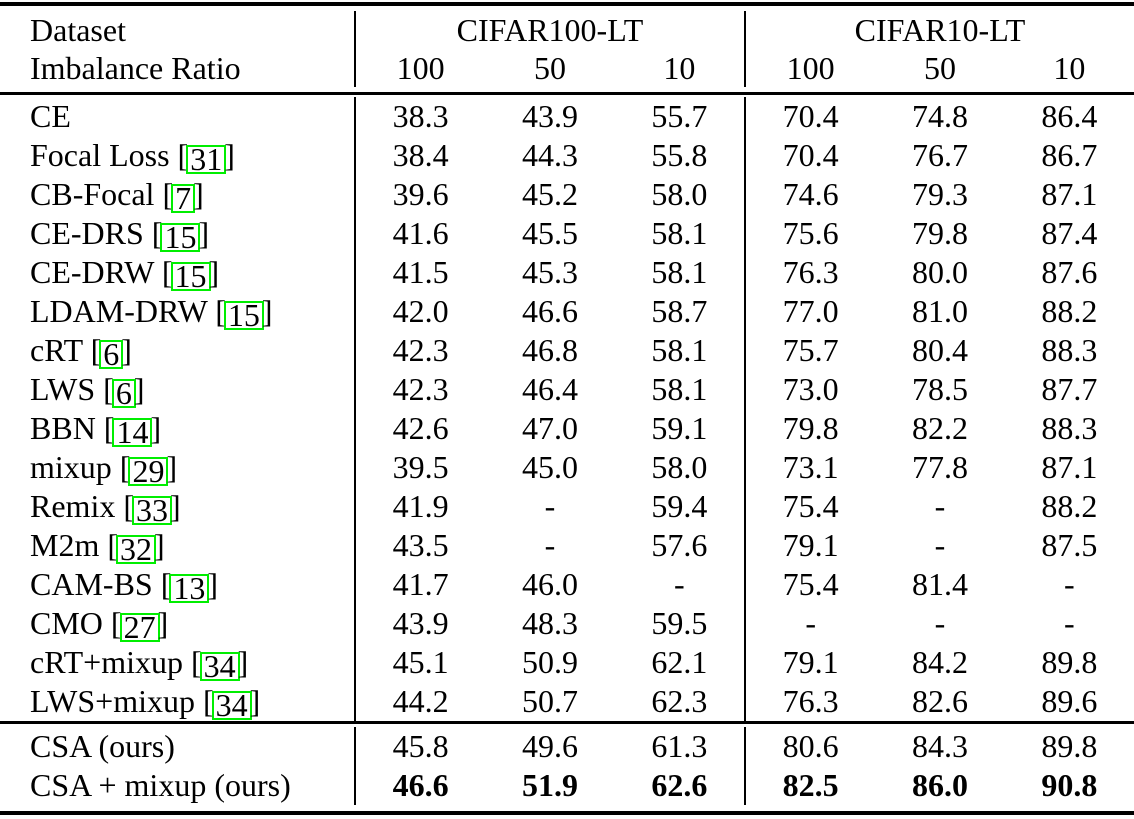  I want to click on value-cell: 45.3, so click(549, 272).